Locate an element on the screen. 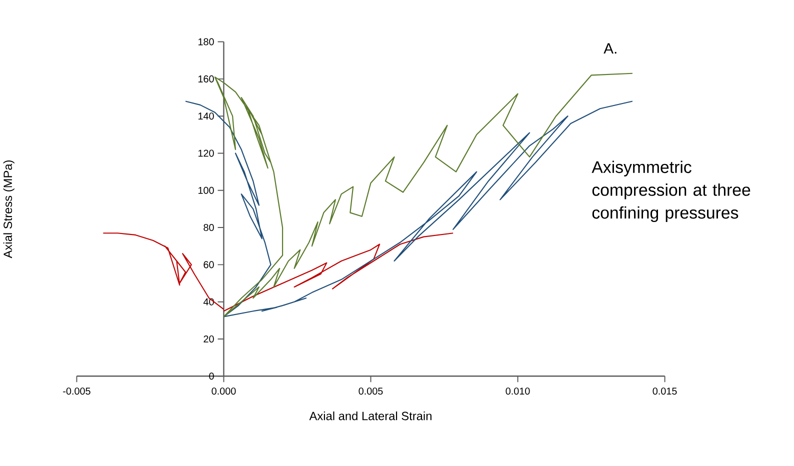  y-tick-label: 100 is located at coordinates (206, 190).